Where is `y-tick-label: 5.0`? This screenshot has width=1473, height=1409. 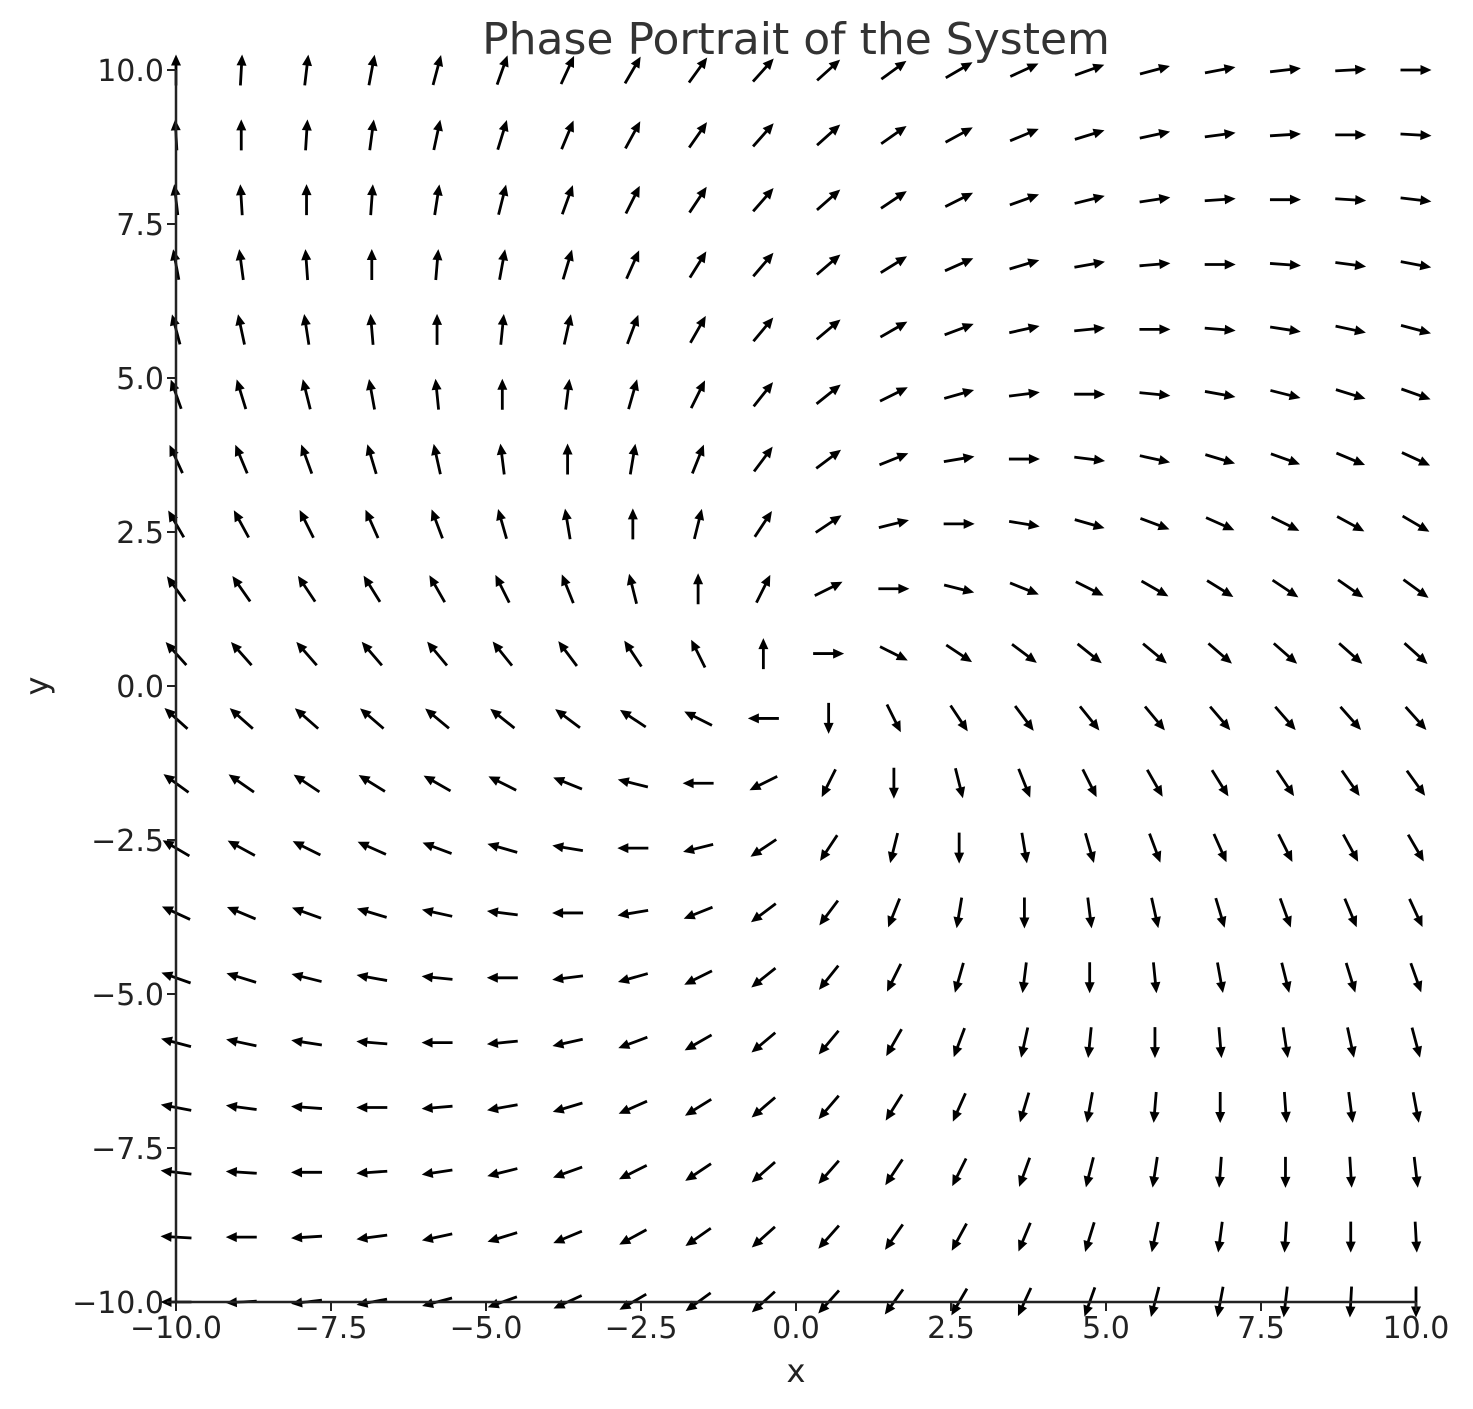
y-tick-label: 5.0 is located at coordinates (140, 379).